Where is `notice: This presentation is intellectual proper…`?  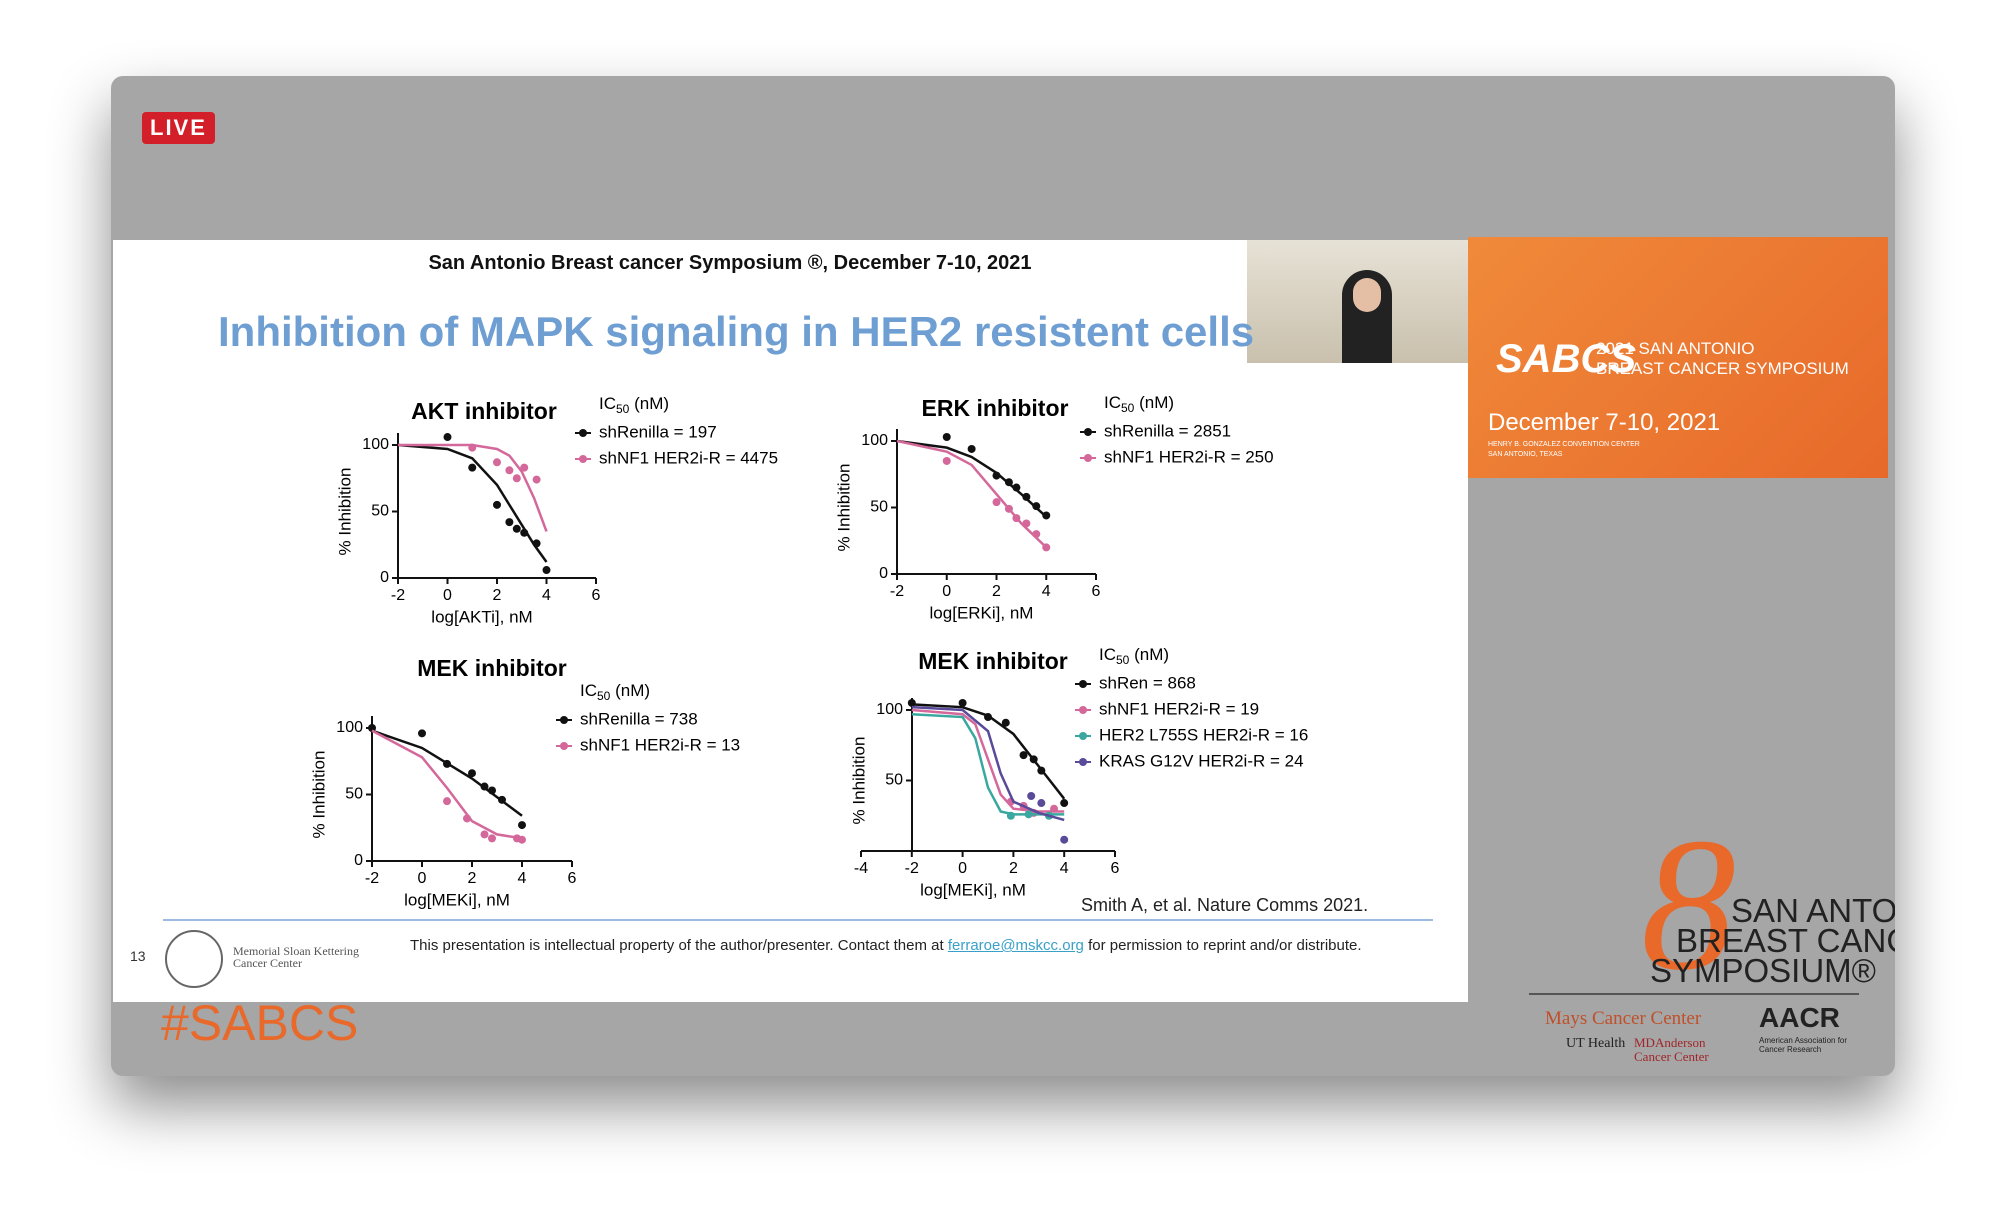 notice: This presentation is intellectual proper… is located at coordinates (886, 945).